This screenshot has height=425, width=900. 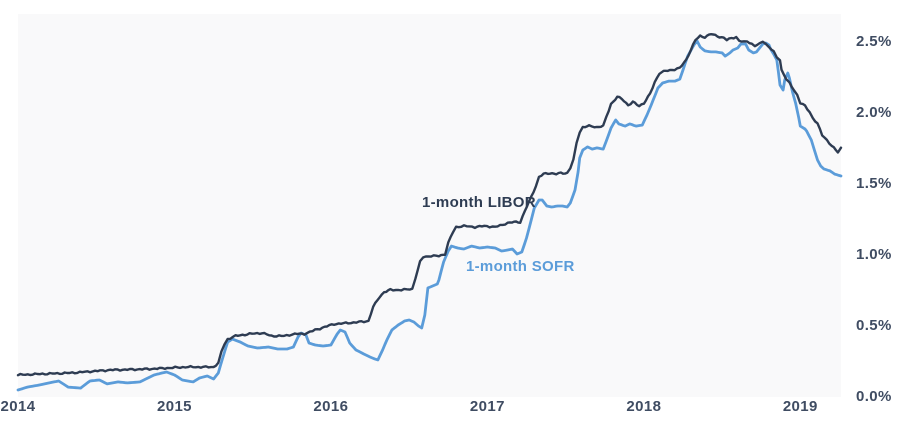 I want to click on y-tick-label: 2.5%, so click(x=874, y=41).